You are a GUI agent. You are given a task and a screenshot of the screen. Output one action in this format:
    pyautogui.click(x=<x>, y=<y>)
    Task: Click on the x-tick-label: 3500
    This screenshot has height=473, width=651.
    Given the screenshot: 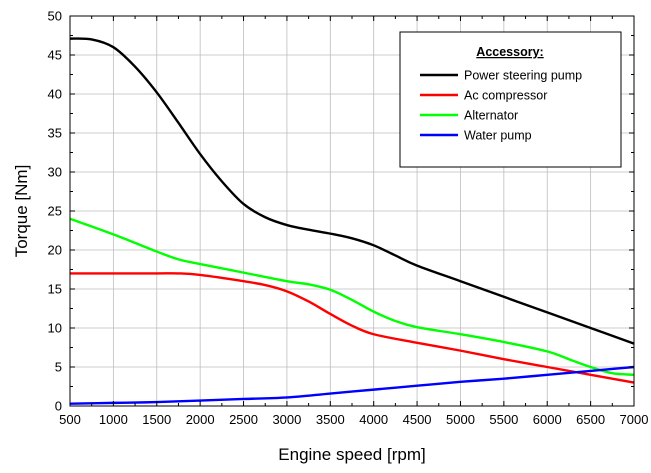 What is the action you would take?
    pyautogui.click(x=330, y=419)
    